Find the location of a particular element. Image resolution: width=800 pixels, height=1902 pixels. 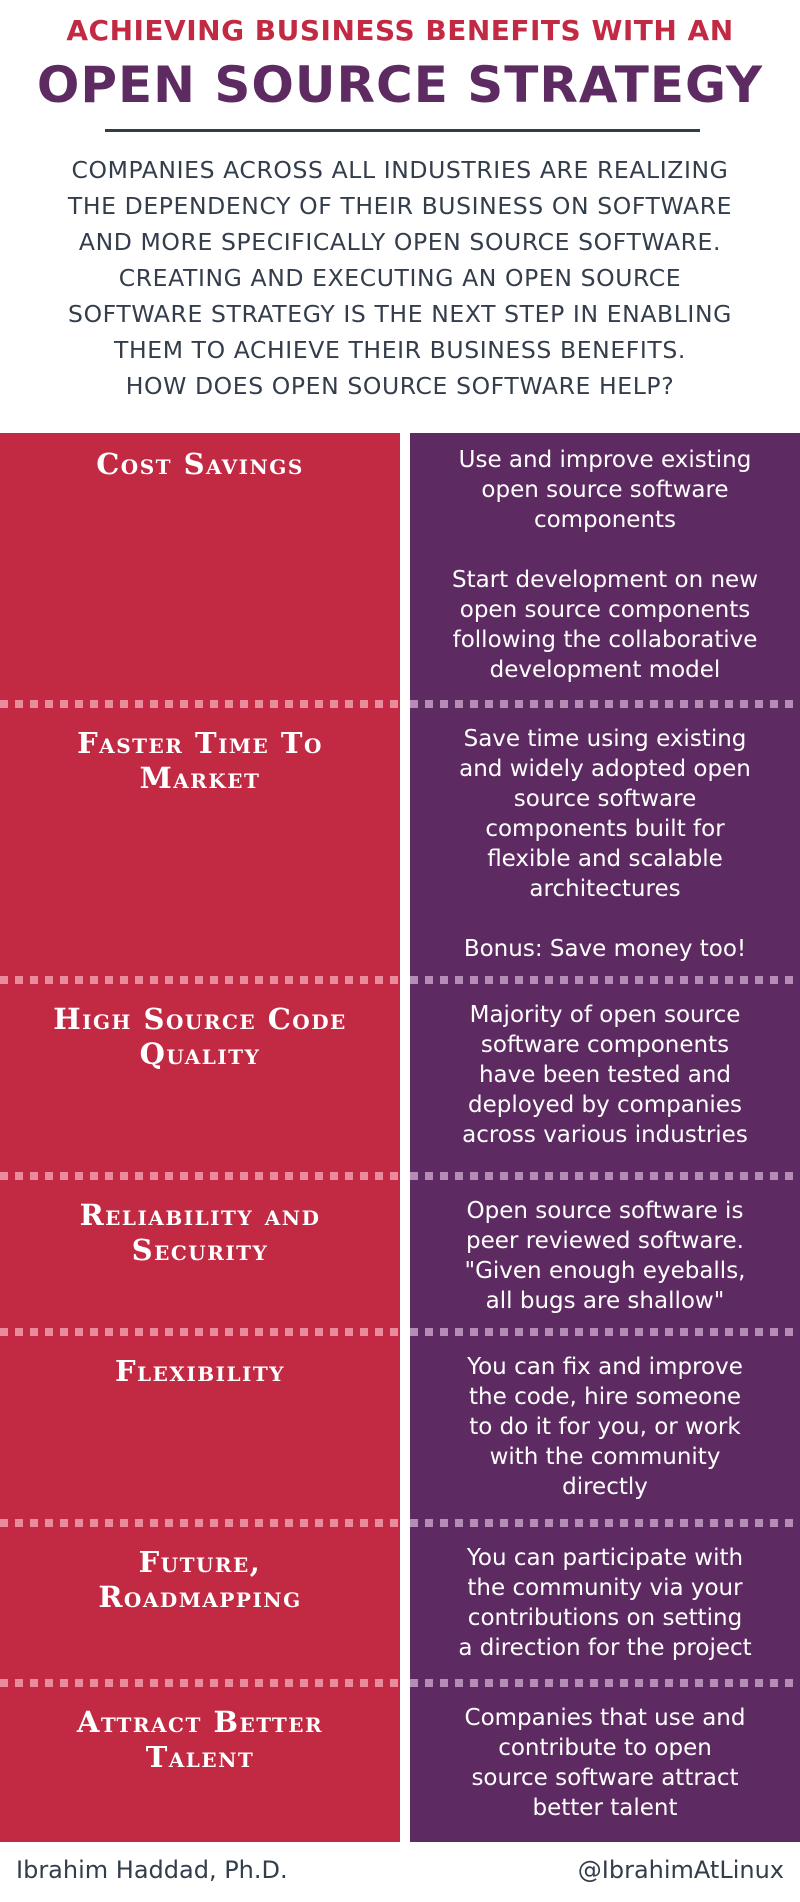

description-line: better talent is located at coordinates (605, 1808).